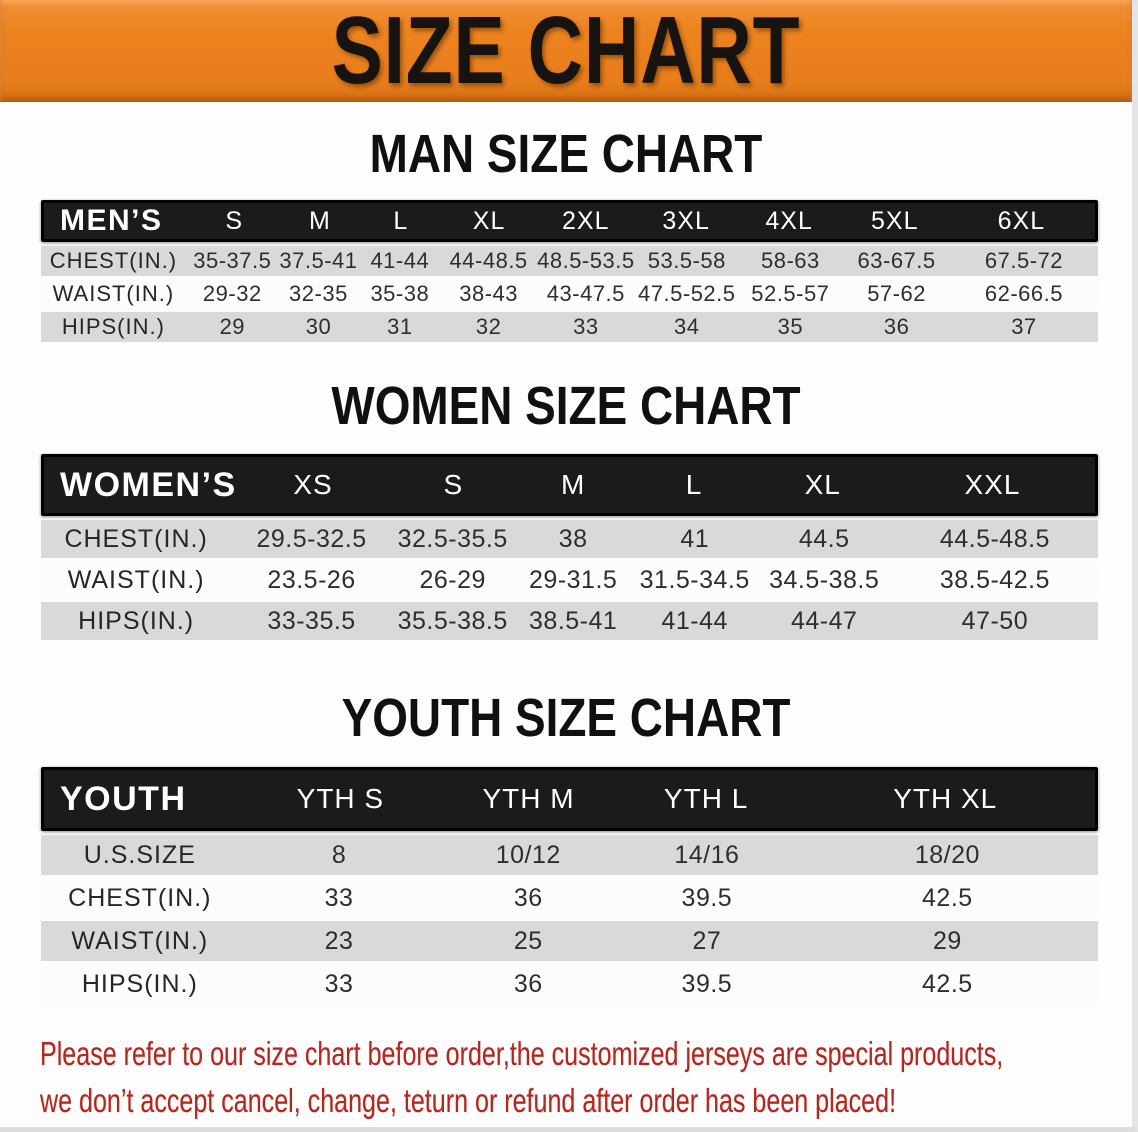  What do you see at coordinates (573, 538) in the screenshot?
I see `women-measurement-value: 38` at bounding box center [573, 538].